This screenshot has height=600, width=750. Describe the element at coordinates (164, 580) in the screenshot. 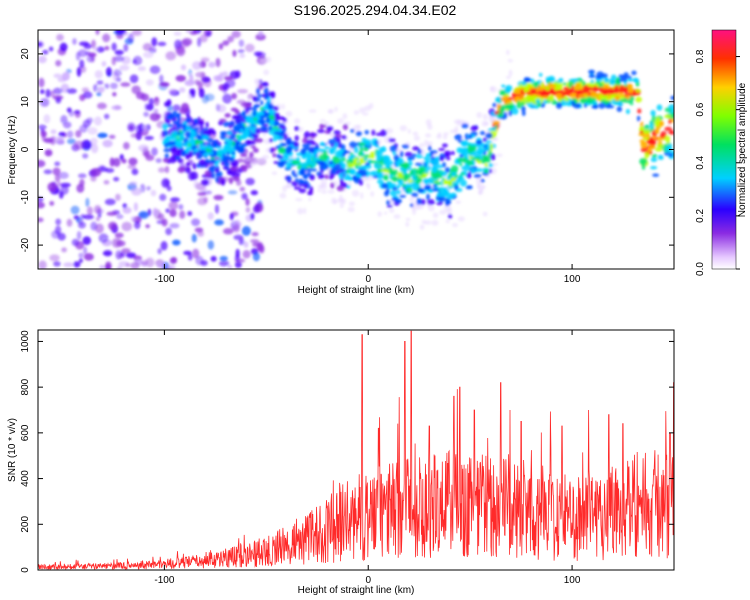

I see `snr-x-tick-label: -100` at that location.